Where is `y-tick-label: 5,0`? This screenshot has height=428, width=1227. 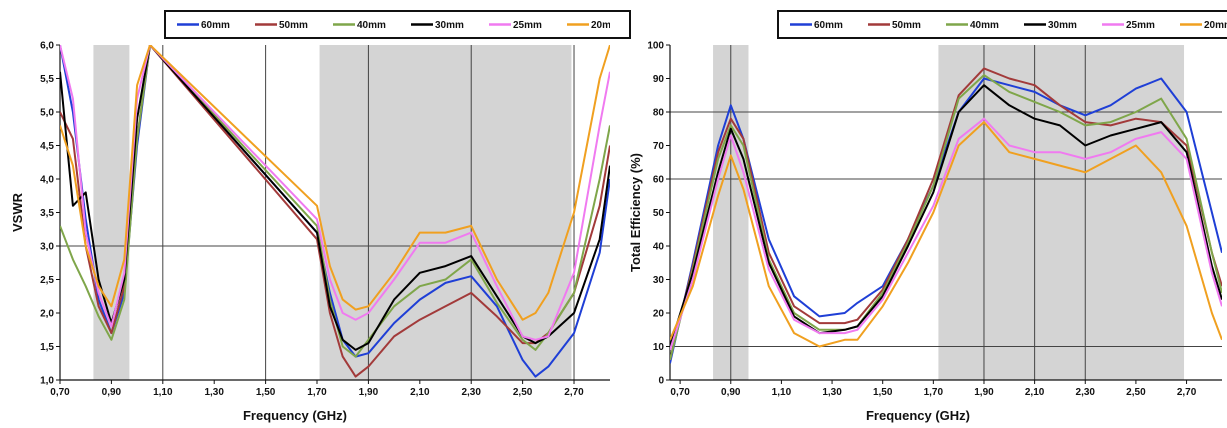 y-tick-label: 5,0 is located at coordinates (47, 113).